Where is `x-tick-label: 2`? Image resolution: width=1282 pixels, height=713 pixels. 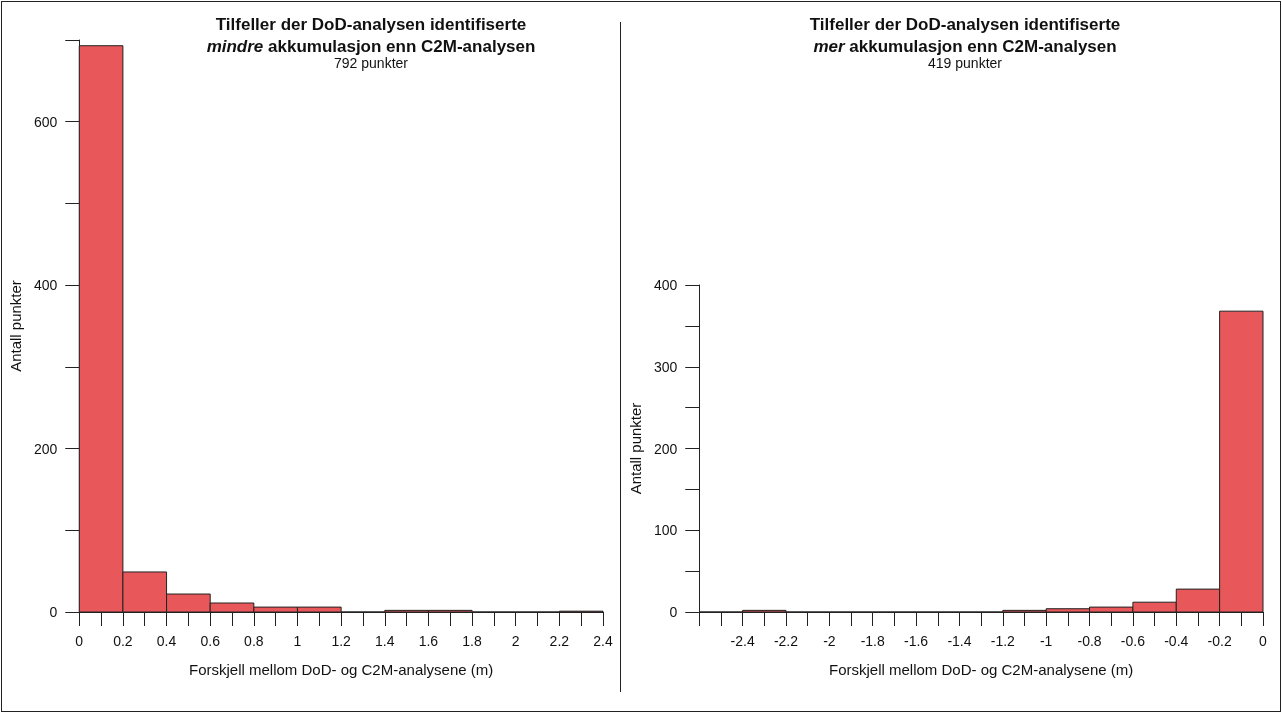
x-tick-label: 2 is located at coordinates (515, 641).